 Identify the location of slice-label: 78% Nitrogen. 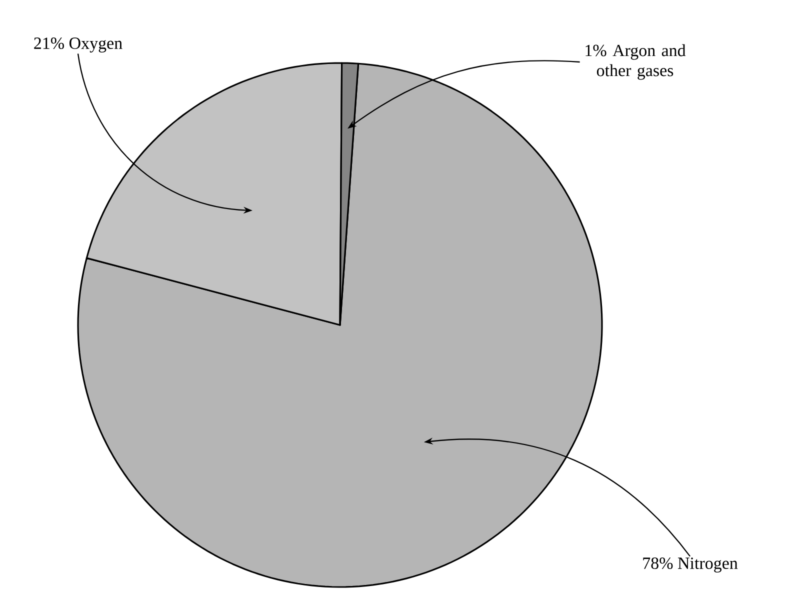
(690, 565).